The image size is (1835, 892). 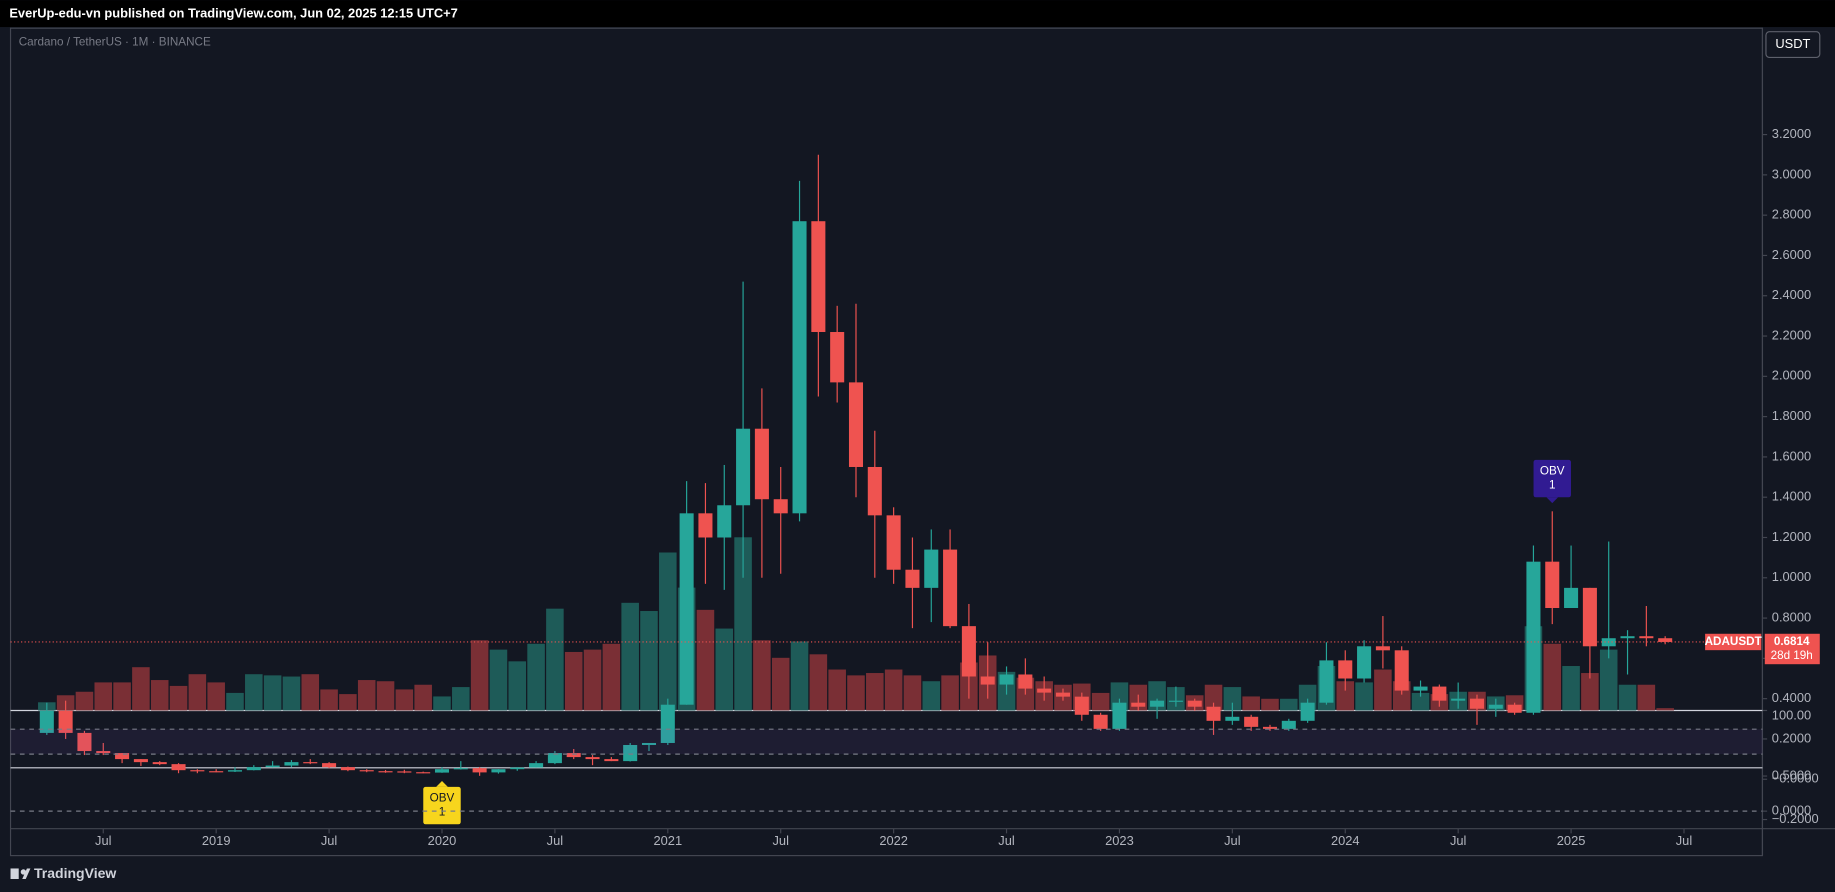 I want to click on symbol-label: ADAUSDT, so click(x=1734, y=641).